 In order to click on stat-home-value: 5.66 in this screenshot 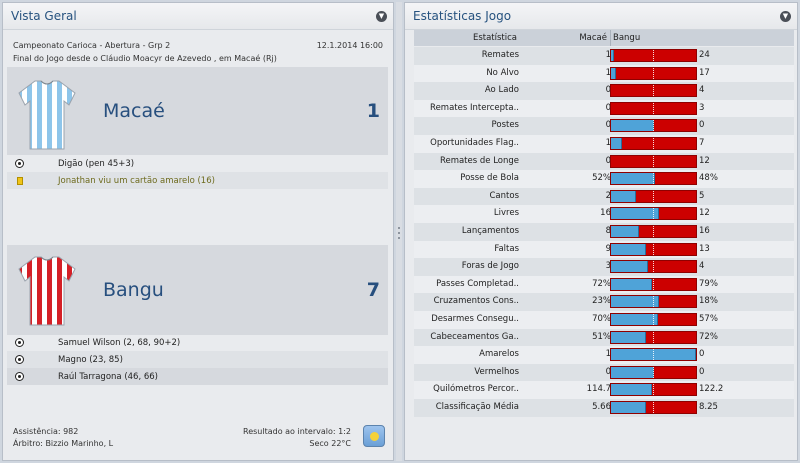, I will do `click(601, 407)`.